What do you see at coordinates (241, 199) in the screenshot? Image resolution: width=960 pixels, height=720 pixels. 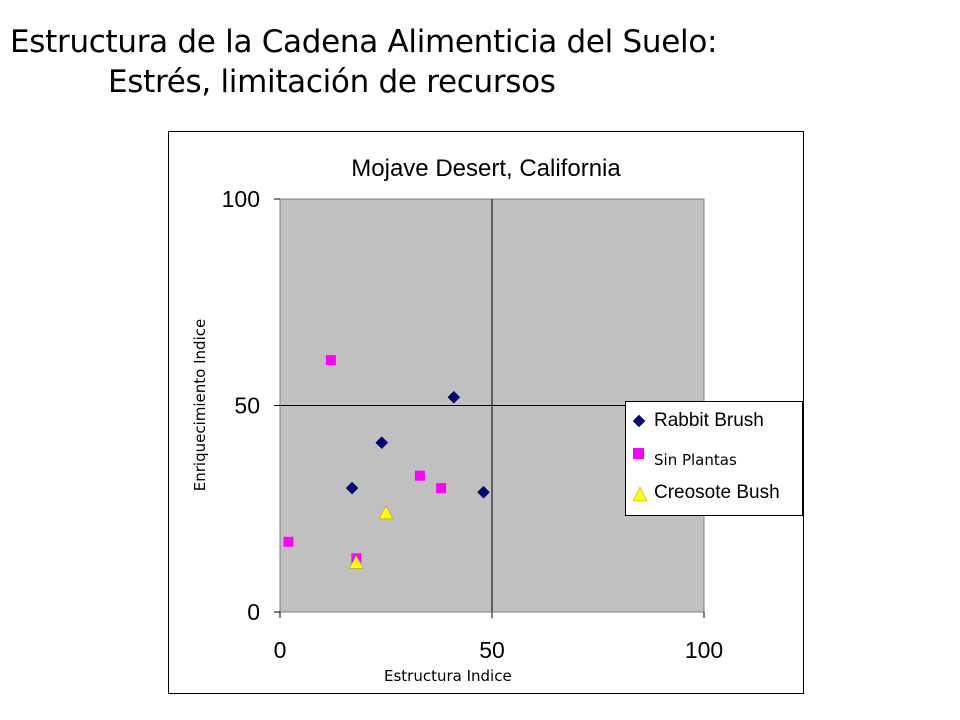 I see `y-tick-label: 100` at bounding box center [241, 199].